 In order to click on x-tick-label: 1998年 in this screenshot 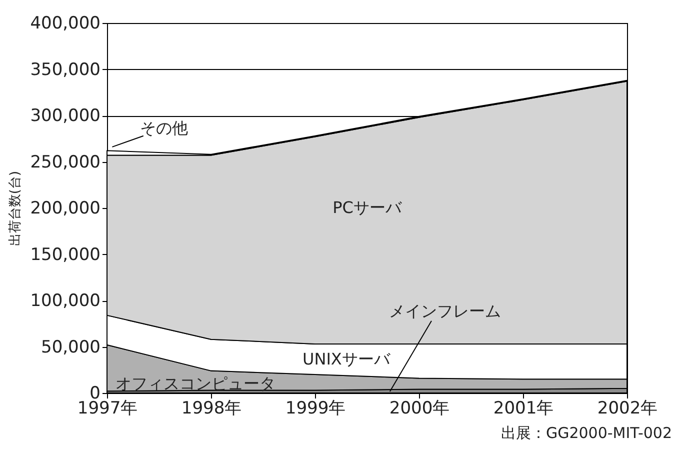, I will do `click(211, 408)`.